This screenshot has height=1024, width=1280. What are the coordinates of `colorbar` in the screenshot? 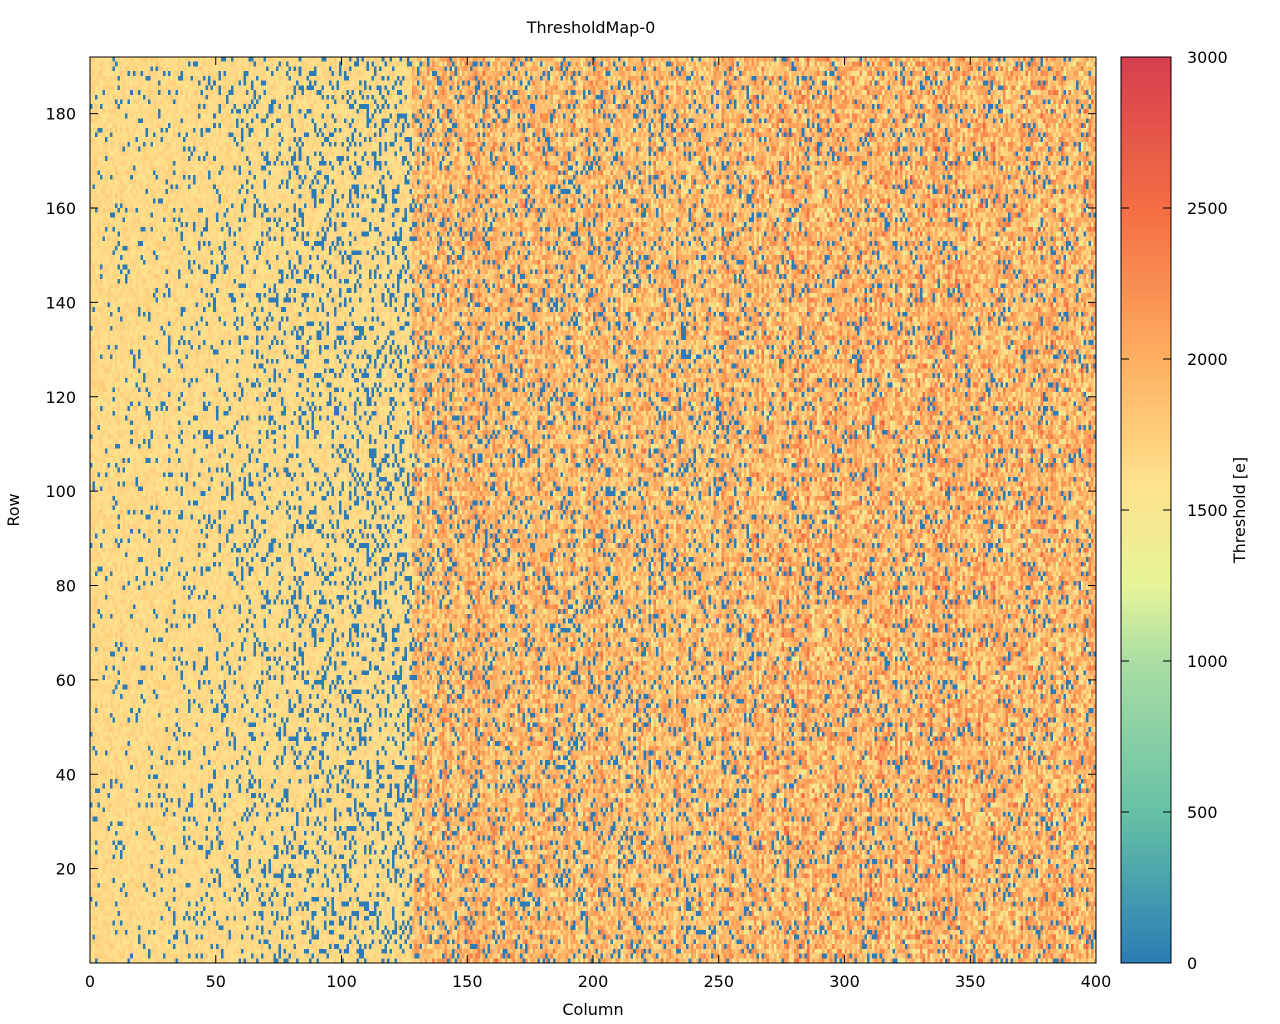 It's located at (1146, 510).